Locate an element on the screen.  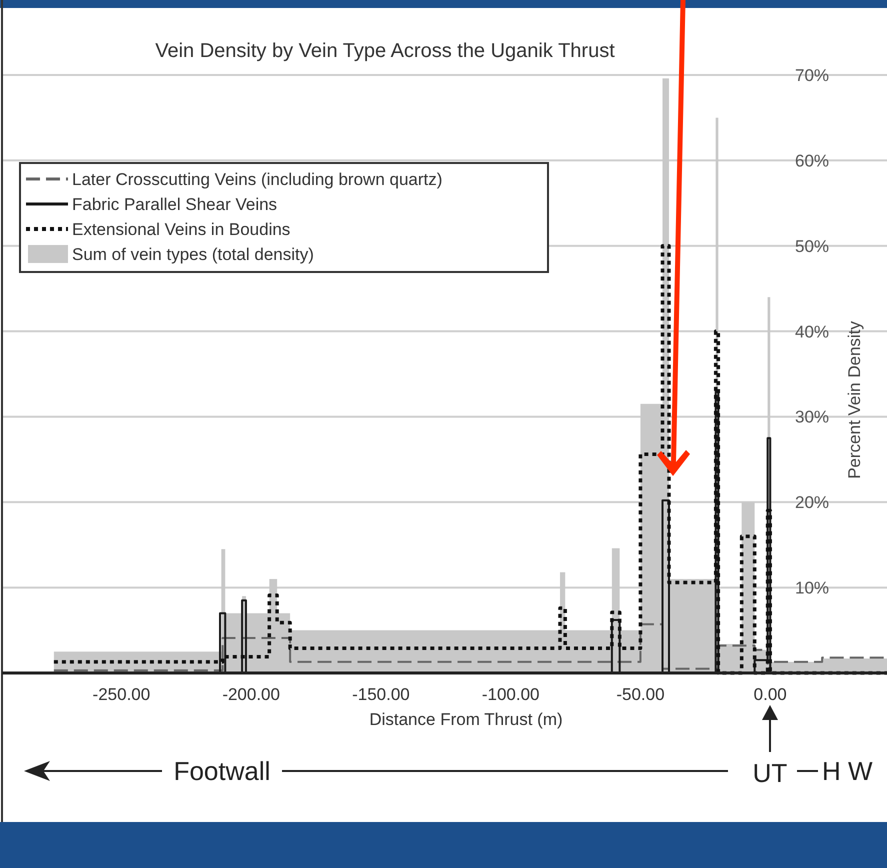
text: Footwall is located at coordinates (222, 771).